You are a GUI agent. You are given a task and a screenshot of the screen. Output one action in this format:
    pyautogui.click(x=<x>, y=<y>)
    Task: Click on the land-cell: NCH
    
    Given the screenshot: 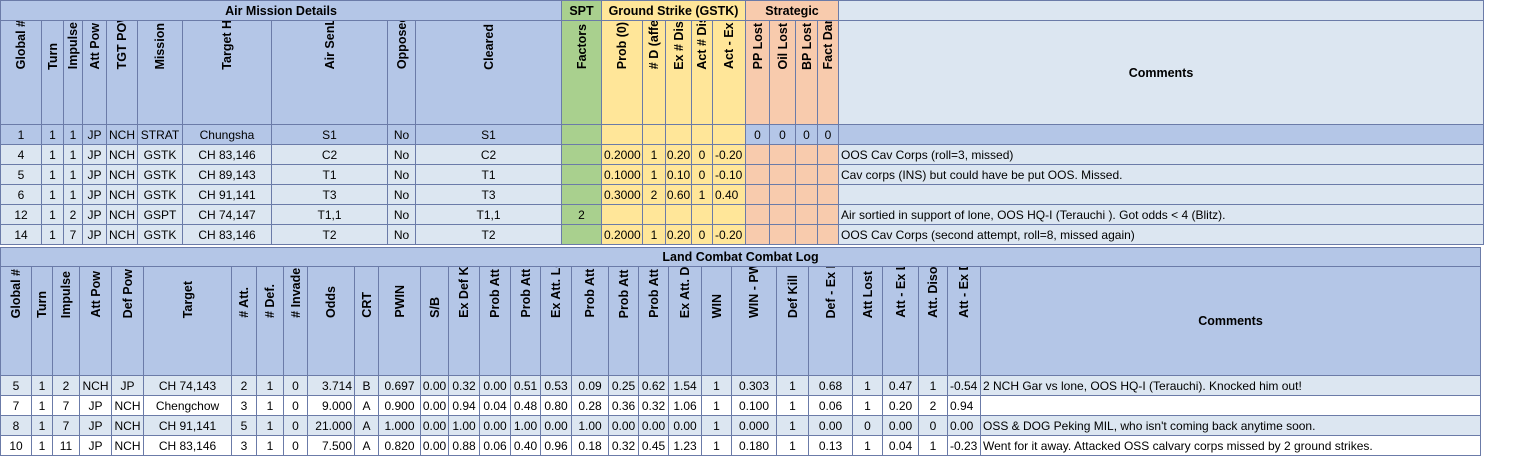 What is the action you would take?
    pyautogui.click(x=127, y=405)
    